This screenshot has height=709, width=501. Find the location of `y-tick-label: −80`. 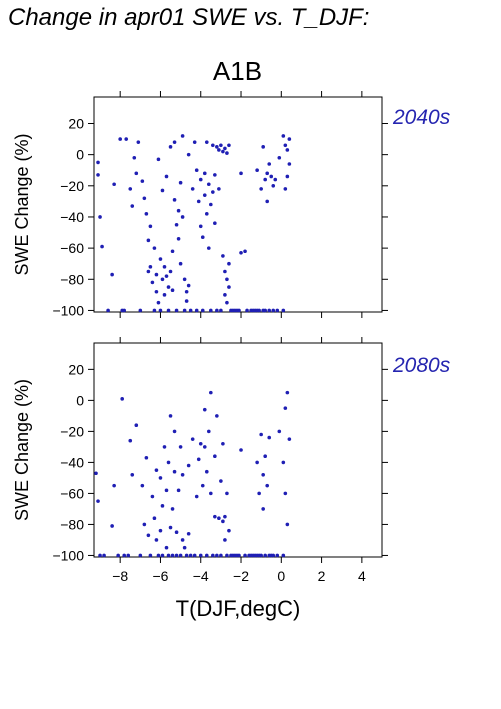

y-tick-label: −80 is located at coordinates (72, 524).